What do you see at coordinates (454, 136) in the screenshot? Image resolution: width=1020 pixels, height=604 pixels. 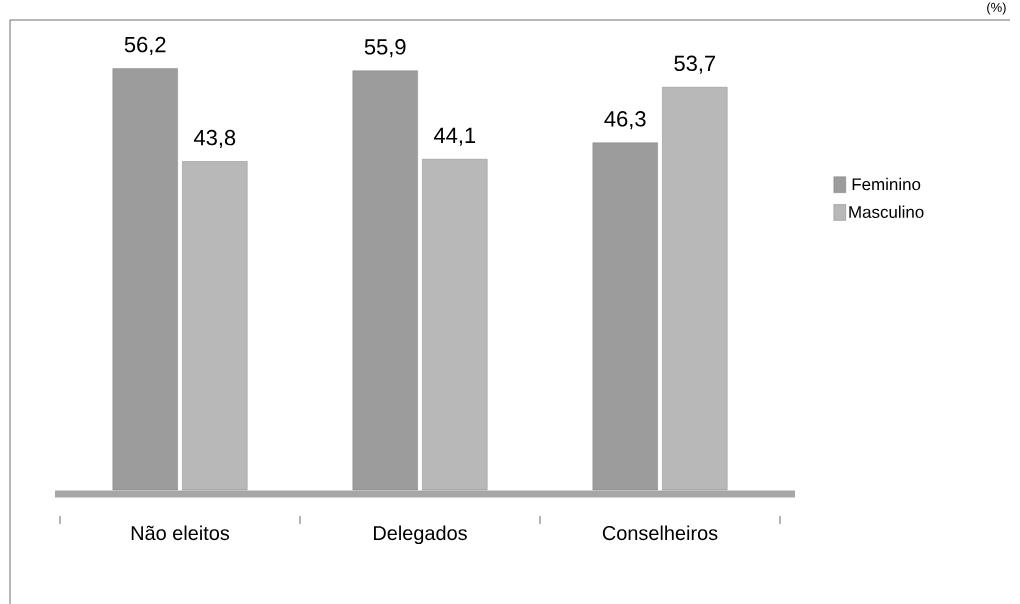 I see `data-label: 44,1` at bounding box center [454, 136].